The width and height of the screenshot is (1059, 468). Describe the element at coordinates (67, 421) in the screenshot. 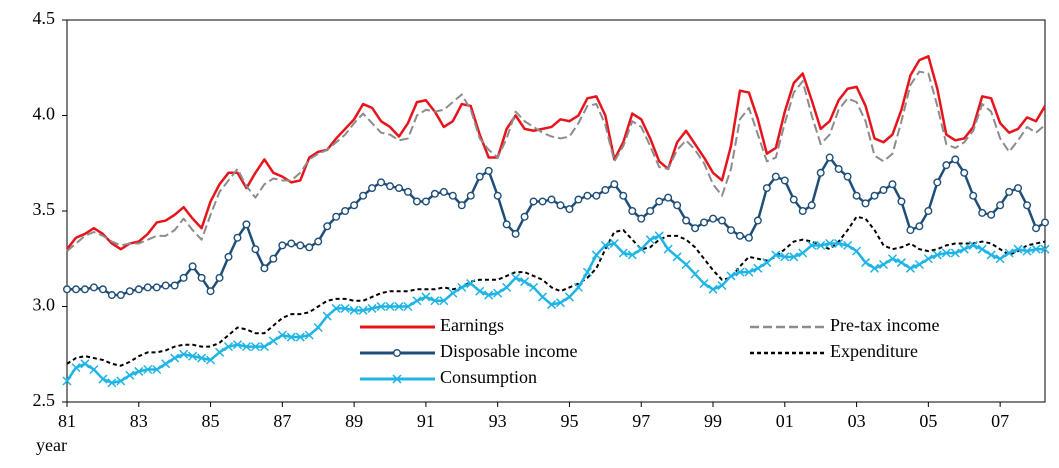

I see `x-tick-label: 81` at that location.